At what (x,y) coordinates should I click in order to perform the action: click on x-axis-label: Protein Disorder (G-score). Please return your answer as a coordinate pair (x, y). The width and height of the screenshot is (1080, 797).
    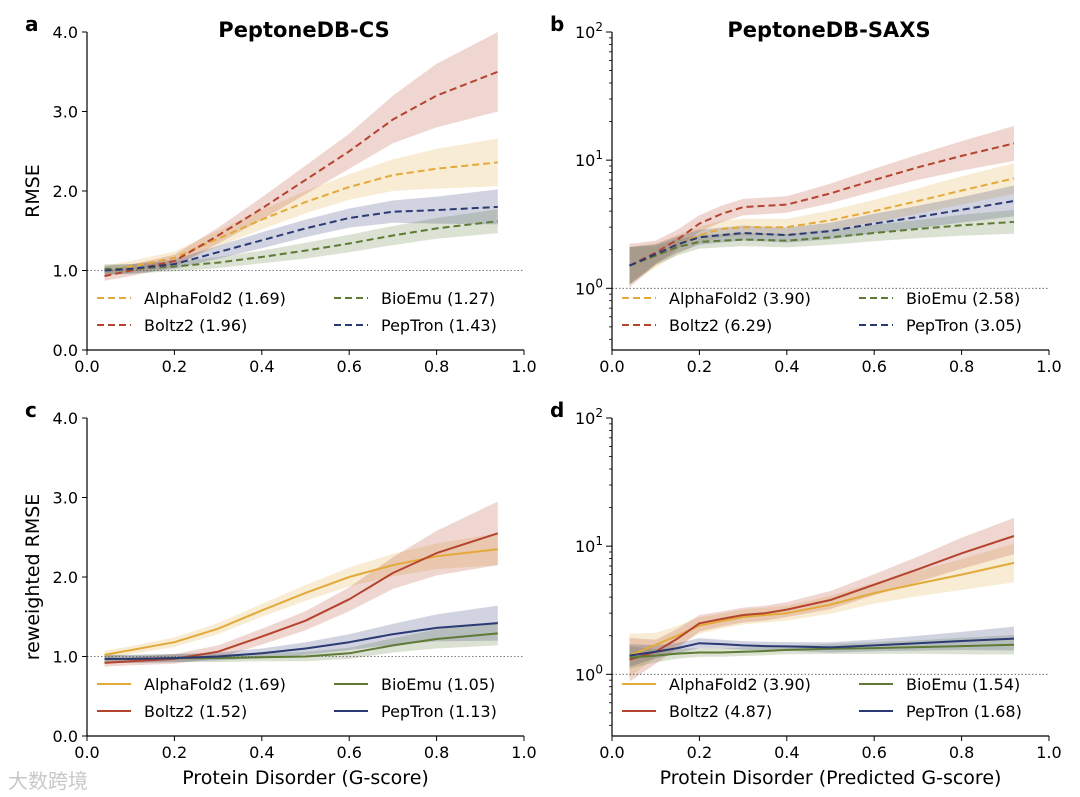
    Looking at the image, I should click on (305, 778).